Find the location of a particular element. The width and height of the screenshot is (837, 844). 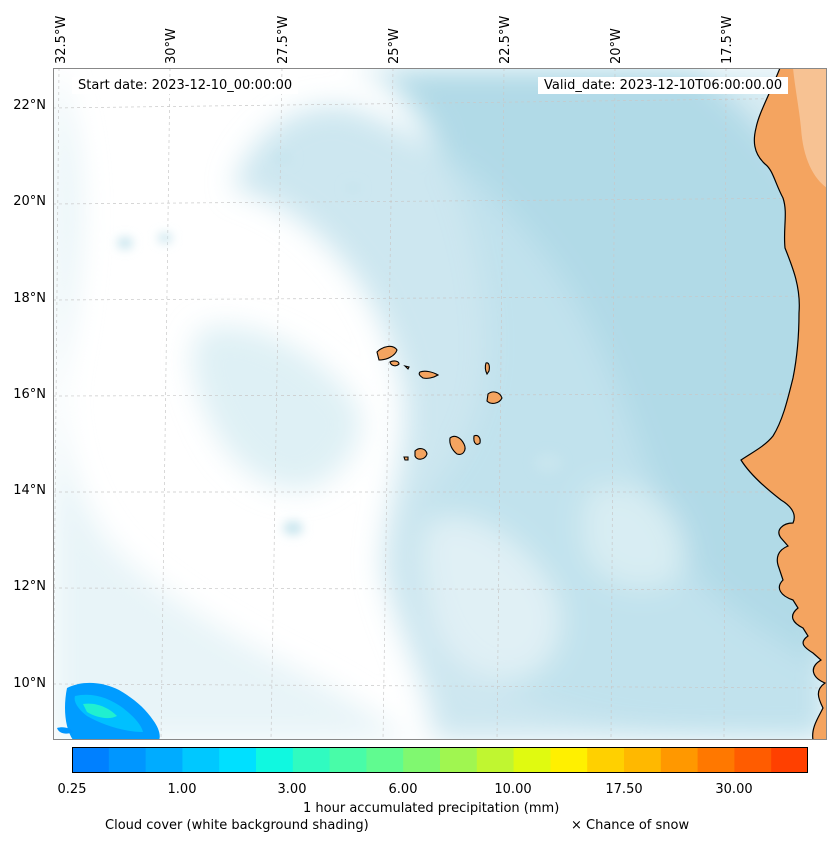

precipitation-patch is located at coordinates (108, 711).